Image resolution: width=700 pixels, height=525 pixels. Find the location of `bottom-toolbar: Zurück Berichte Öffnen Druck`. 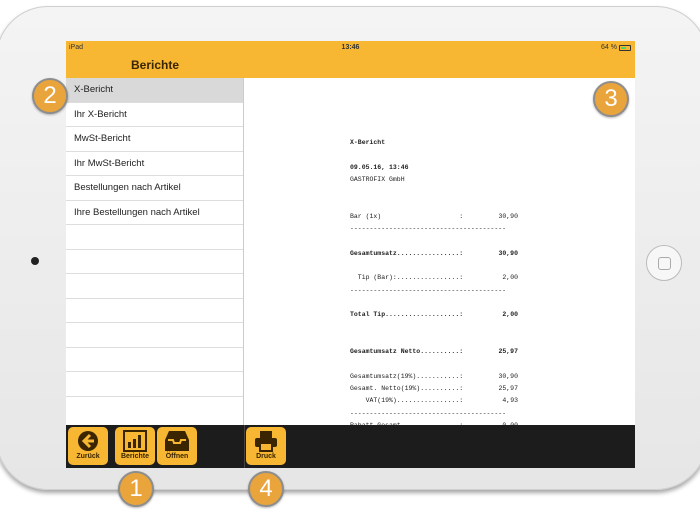

bottom-toolbar: Zurück Berichte Öffnen Druck is located at coordinates (350, 446).